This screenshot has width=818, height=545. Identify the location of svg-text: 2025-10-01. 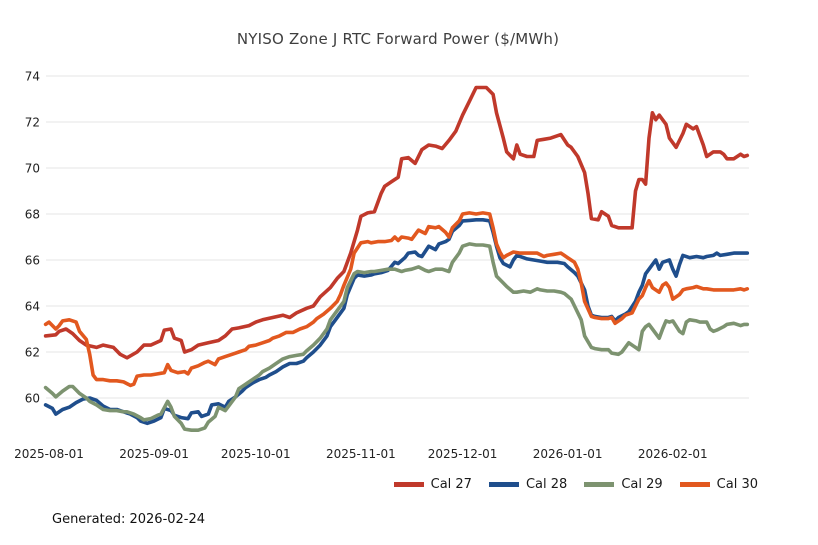
(256, 454).